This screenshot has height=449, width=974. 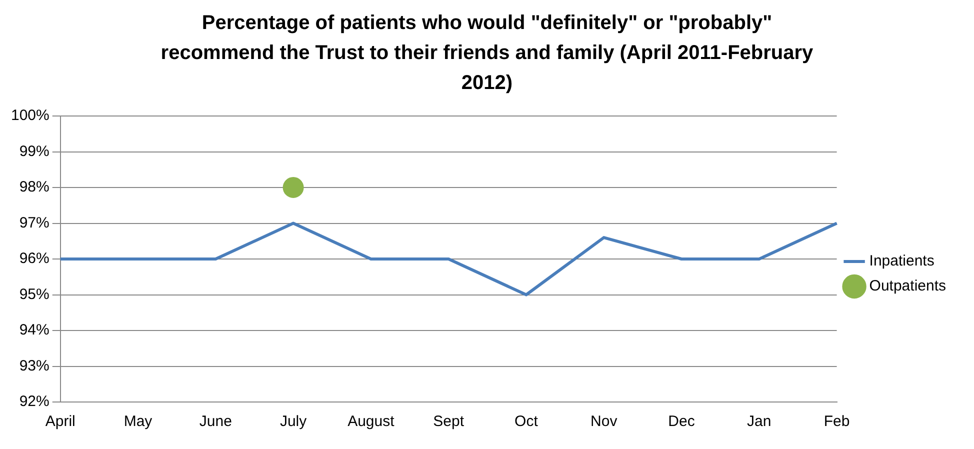 I want to click on x-tick-label: May, so click(x=138, y=421).